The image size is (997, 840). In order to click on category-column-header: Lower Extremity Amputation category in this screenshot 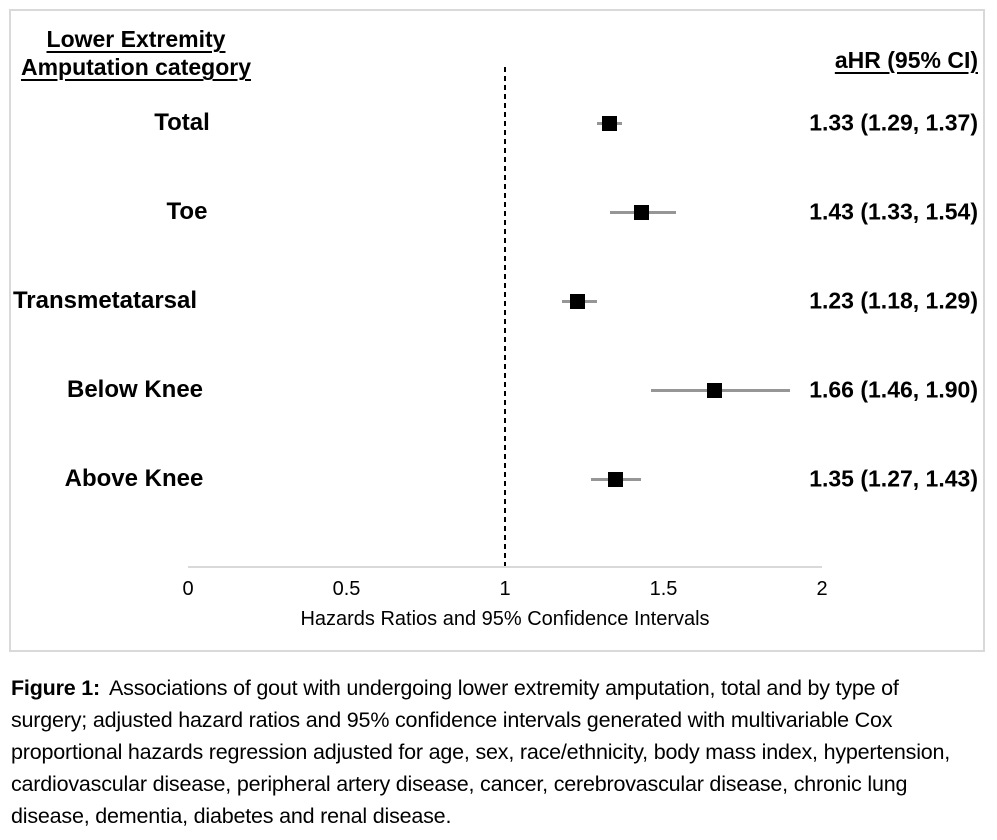, I will do `click(136, 53)`.